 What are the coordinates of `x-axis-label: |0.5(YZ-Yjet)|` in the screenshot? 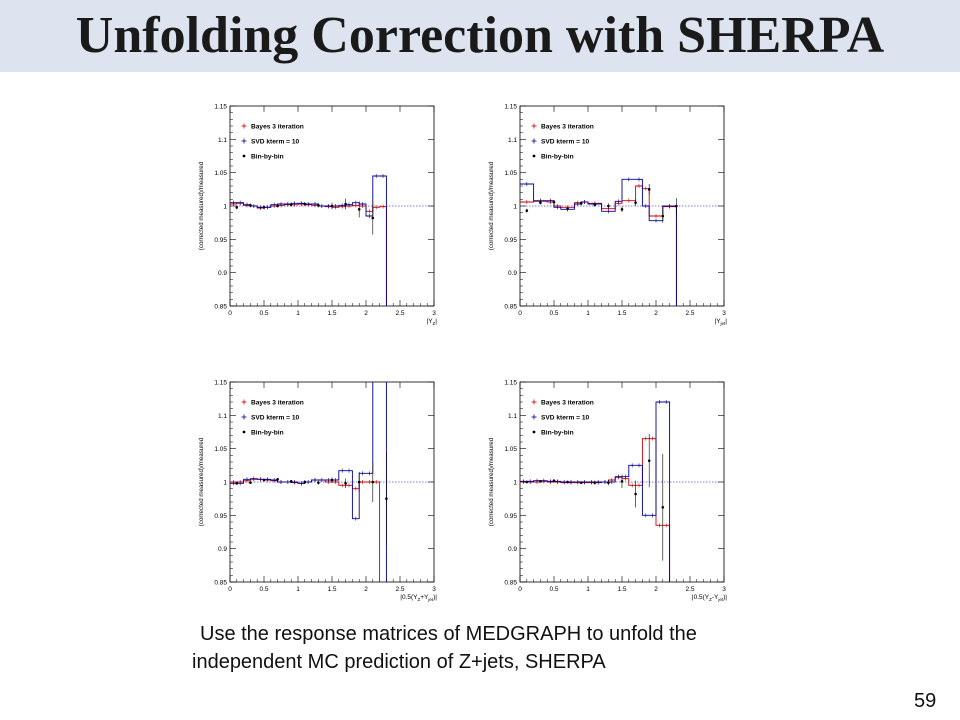 It's located at (709, 598).